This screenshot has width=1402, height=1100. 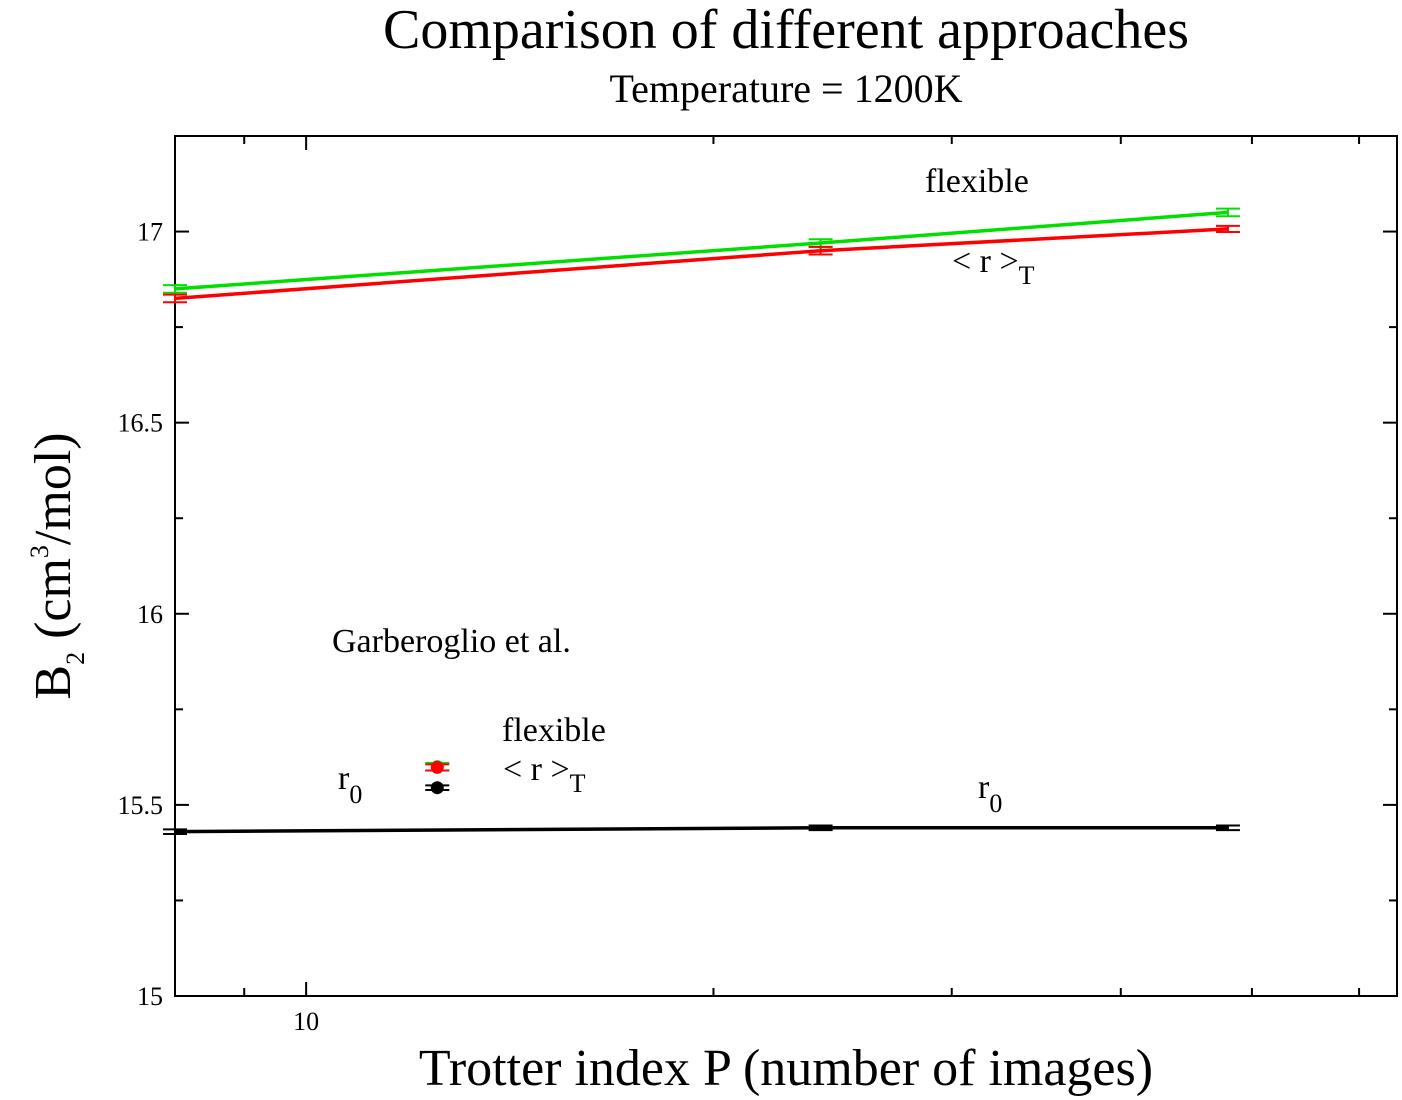 What do you see at coordinates (995, 803) in the screenshot?
I see `annotation-r0-right-sub: 0` at bounding box center [995, 803].